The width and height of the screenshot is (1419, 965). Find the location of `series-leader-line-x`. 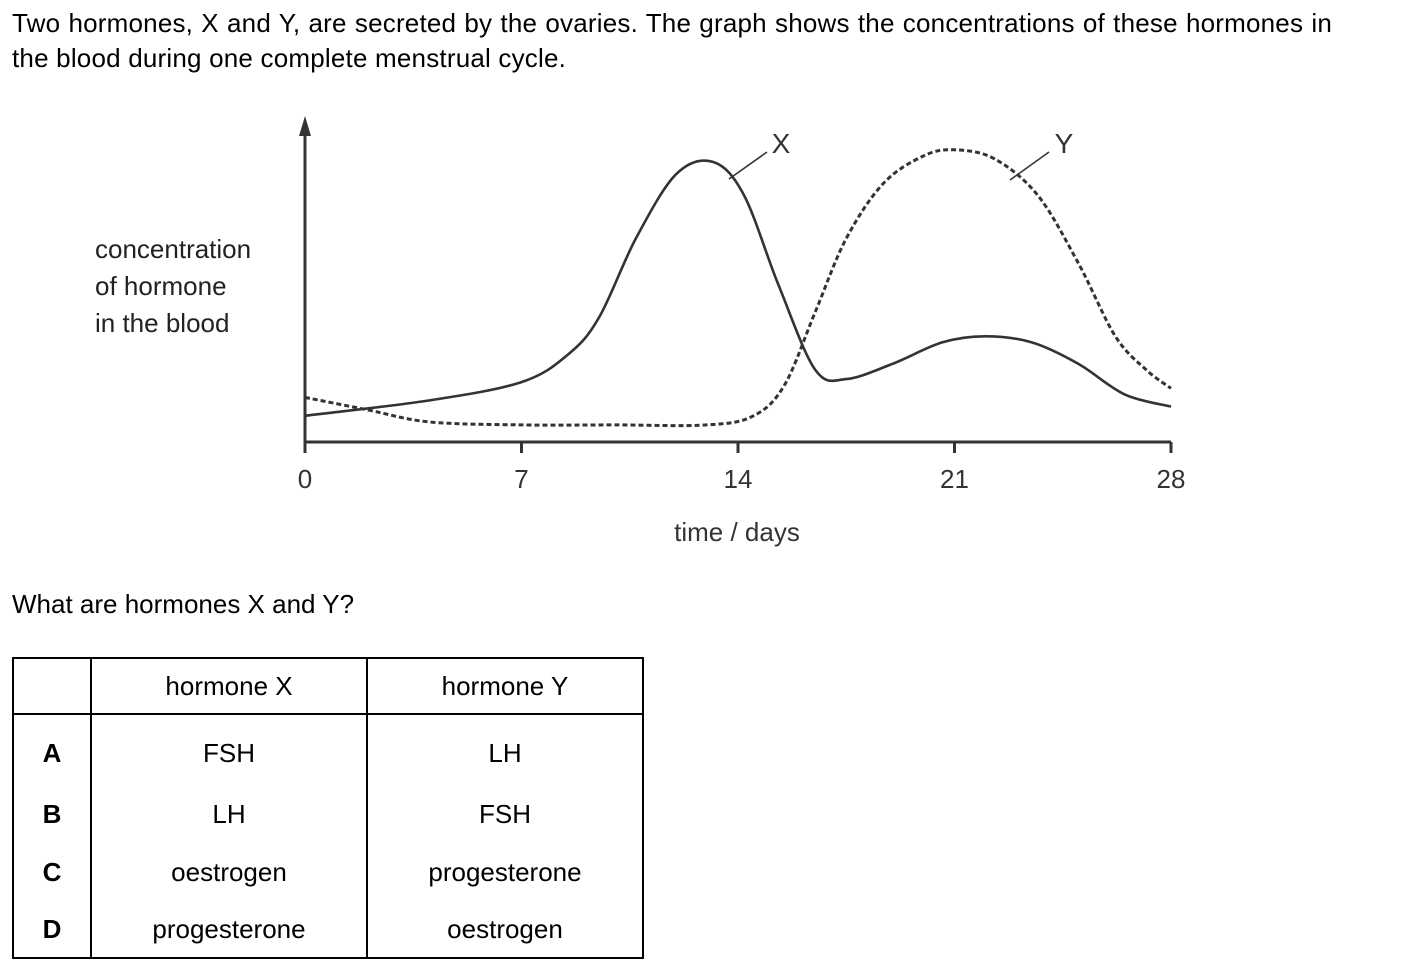

series-leader-line-x is located at coordinates (748, 165).